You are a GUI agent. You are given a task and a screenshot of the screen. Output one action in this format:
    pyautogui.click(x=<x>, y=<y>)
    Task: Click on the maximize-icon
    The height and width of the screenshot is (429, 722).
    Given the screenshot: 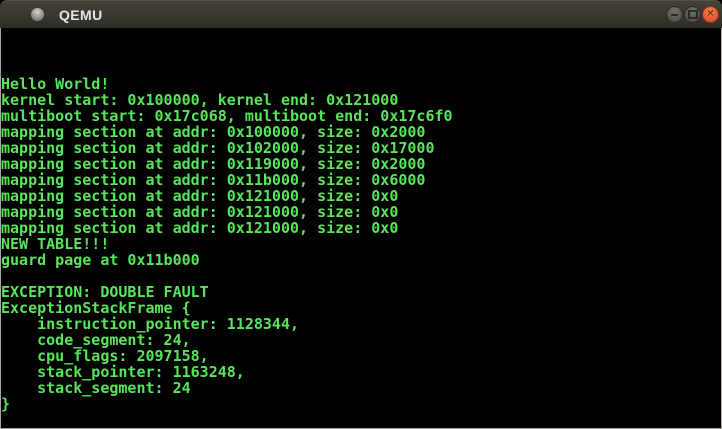 What is the action you would take?
    pyautogui.click(x=692, y=14)
    